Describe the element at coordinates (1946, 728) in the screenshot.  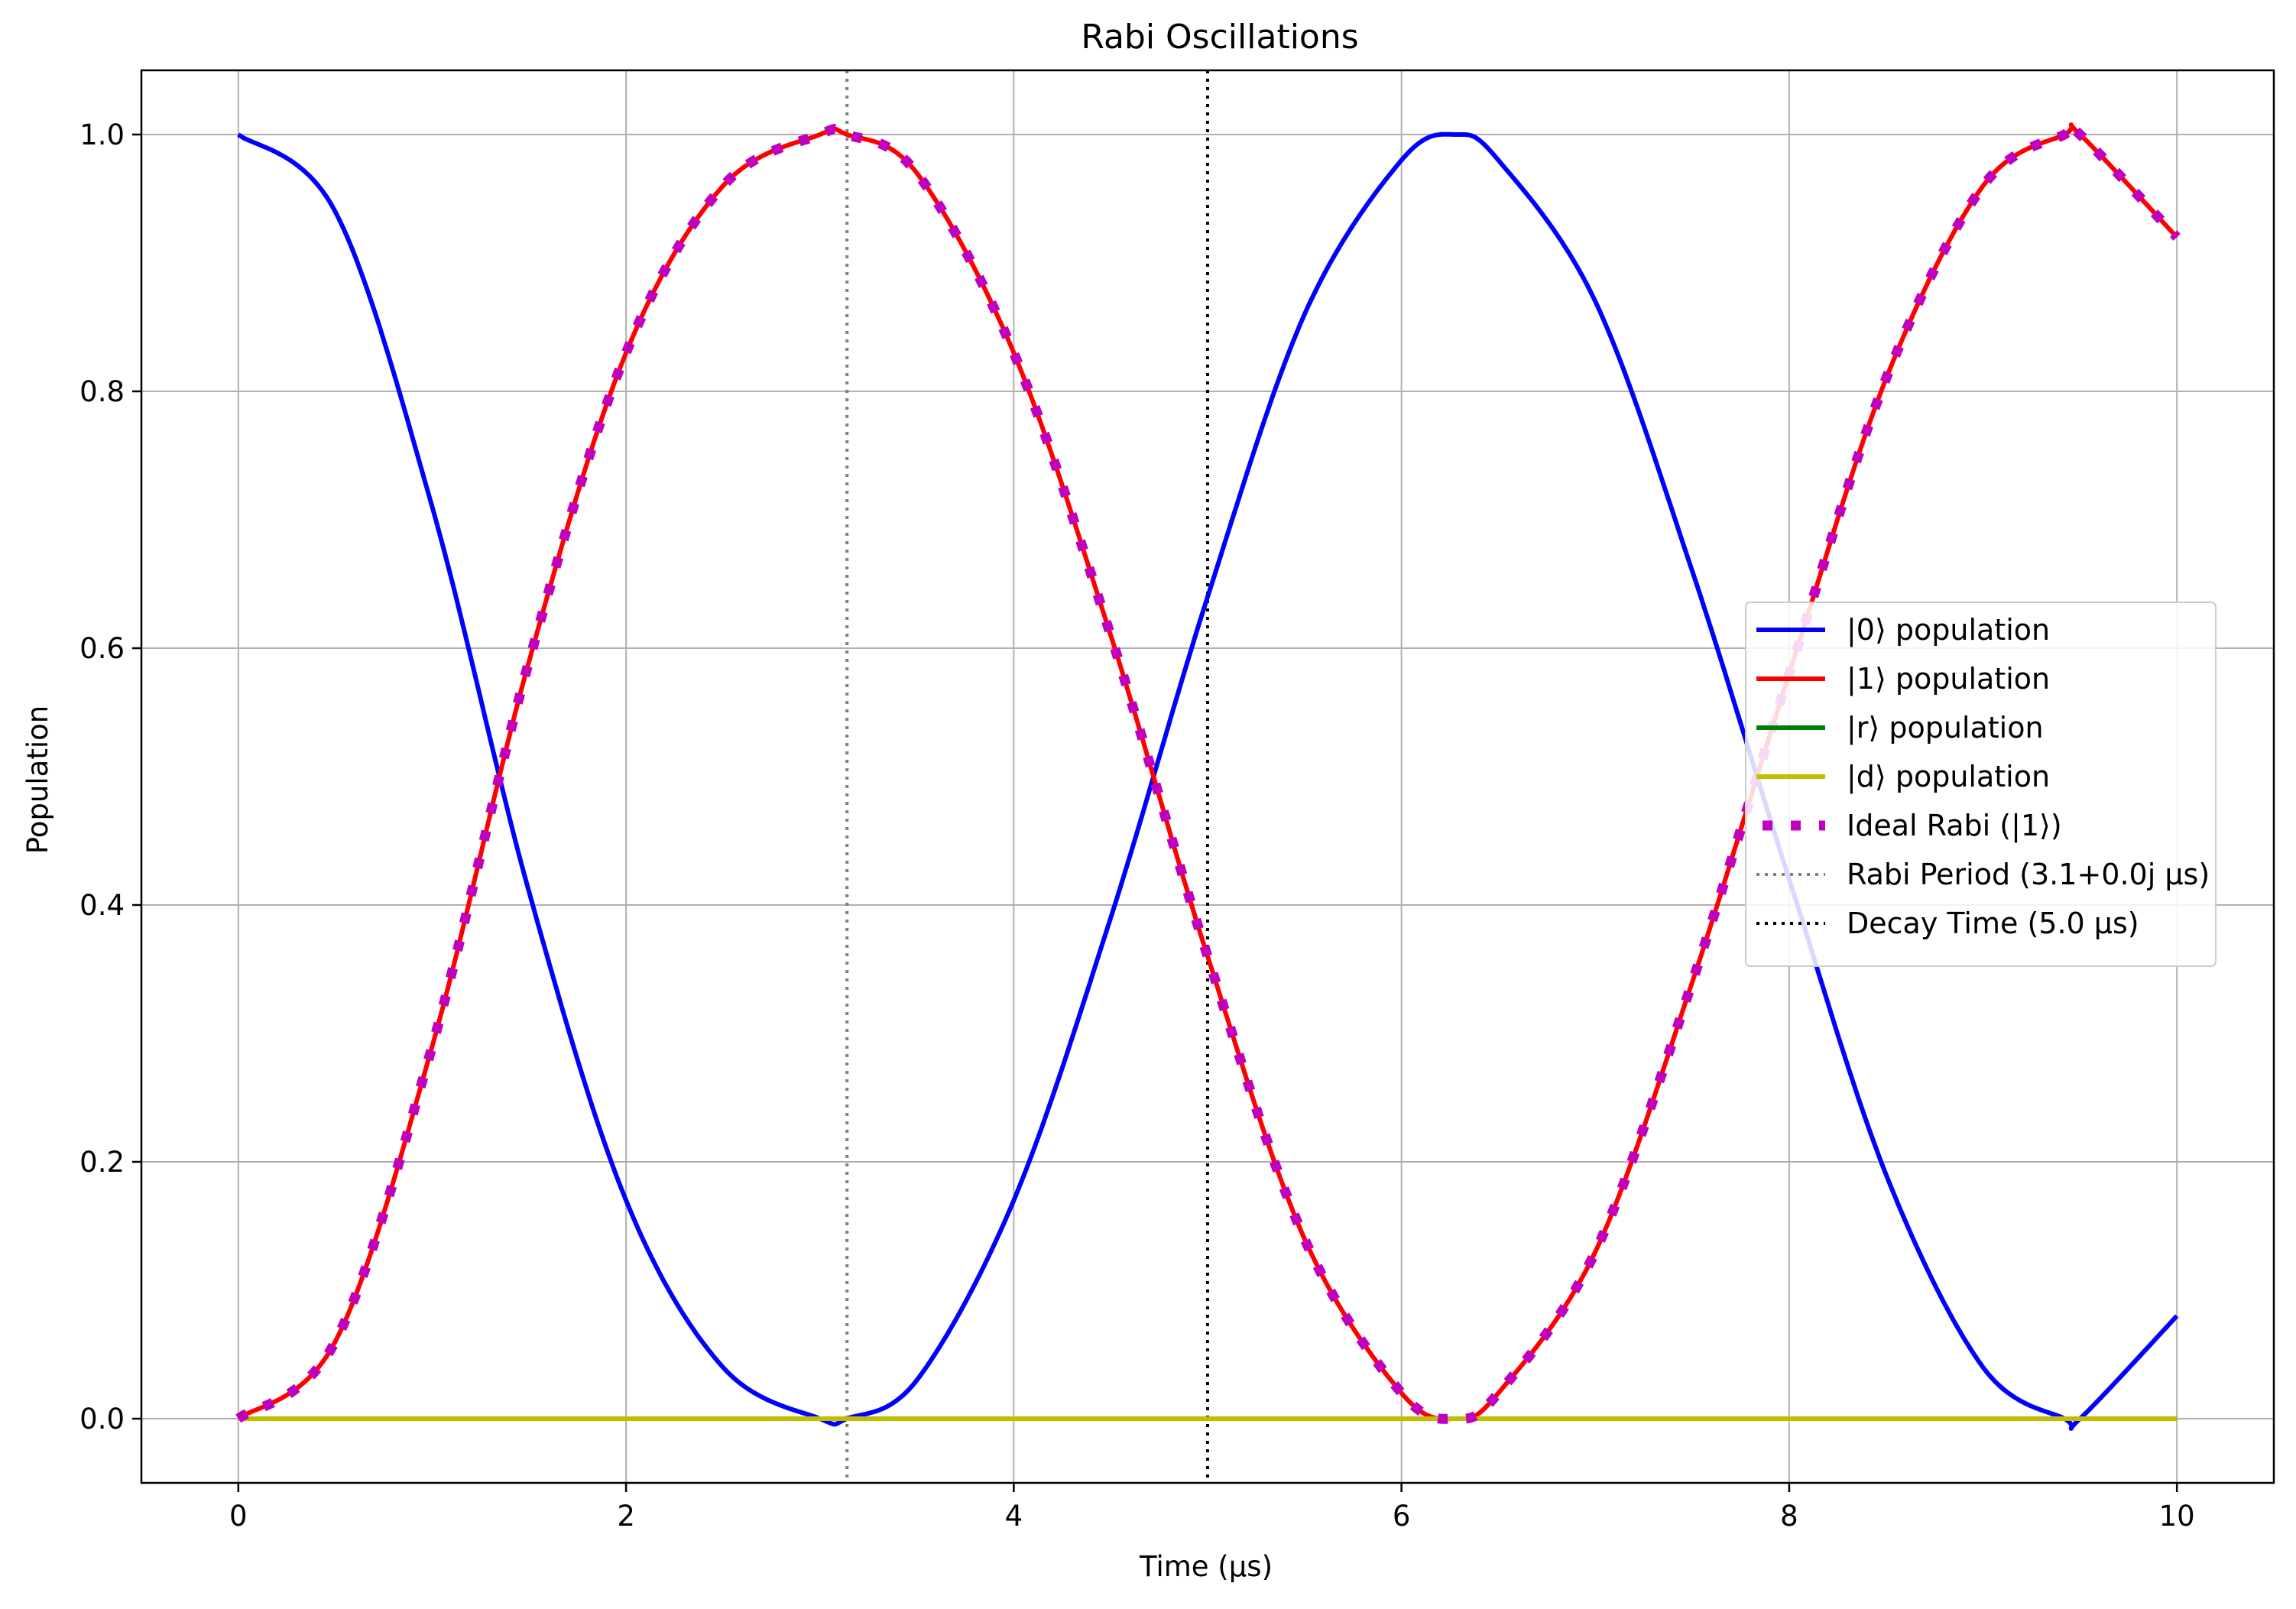
I see `legend-label: |r⟩ population` at that location.